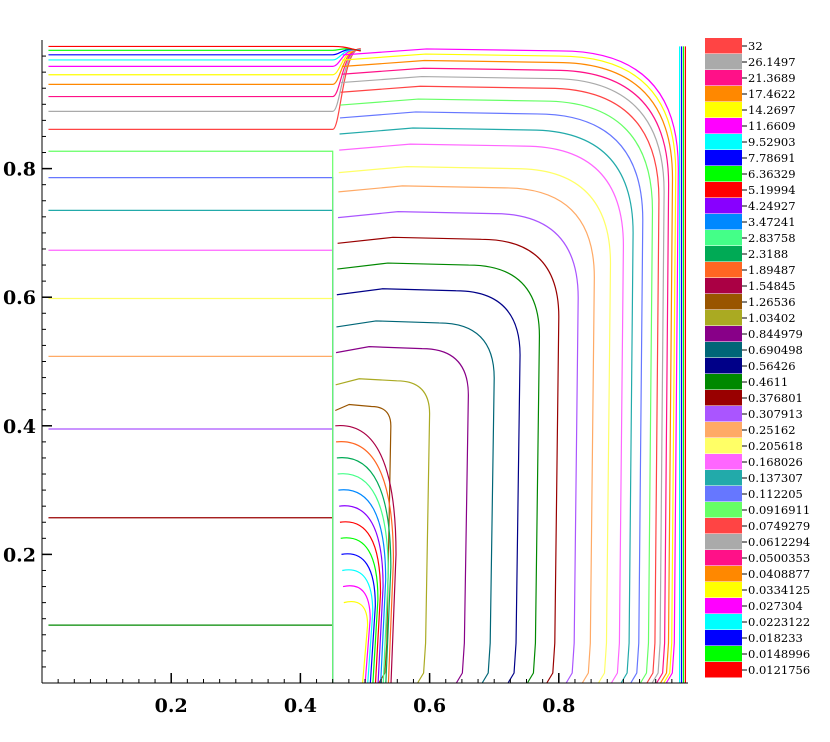 The width and height of the screenshot is (830, 742). Describe the element at coordinates (779, 526) in the screenshot. I see `legend-label: 0.0749279` at that location.